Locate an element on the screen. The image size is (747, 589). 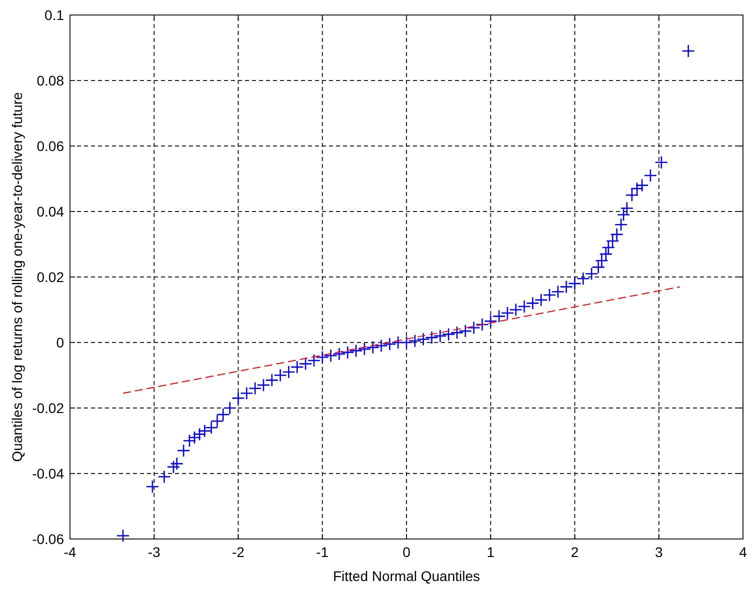
y-axis-title: Quantiles of log returns of rolling one-year-to-delivery future is located at coordinates (17, 277).